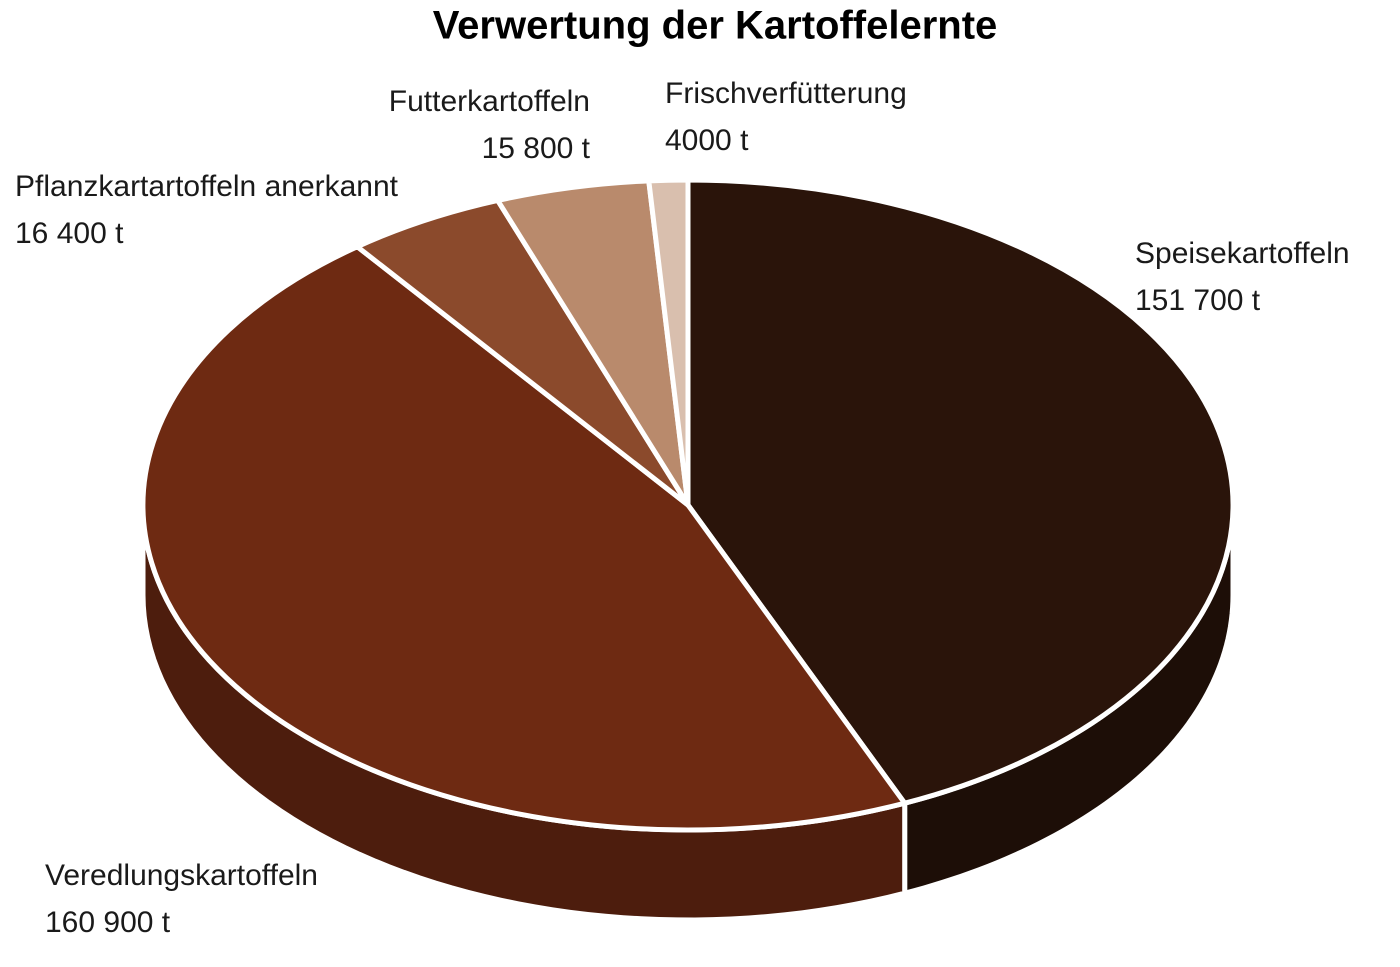 The image size is (1400, 967). I want to click on slice-label: Frischverfütterung, so click(786, 93).